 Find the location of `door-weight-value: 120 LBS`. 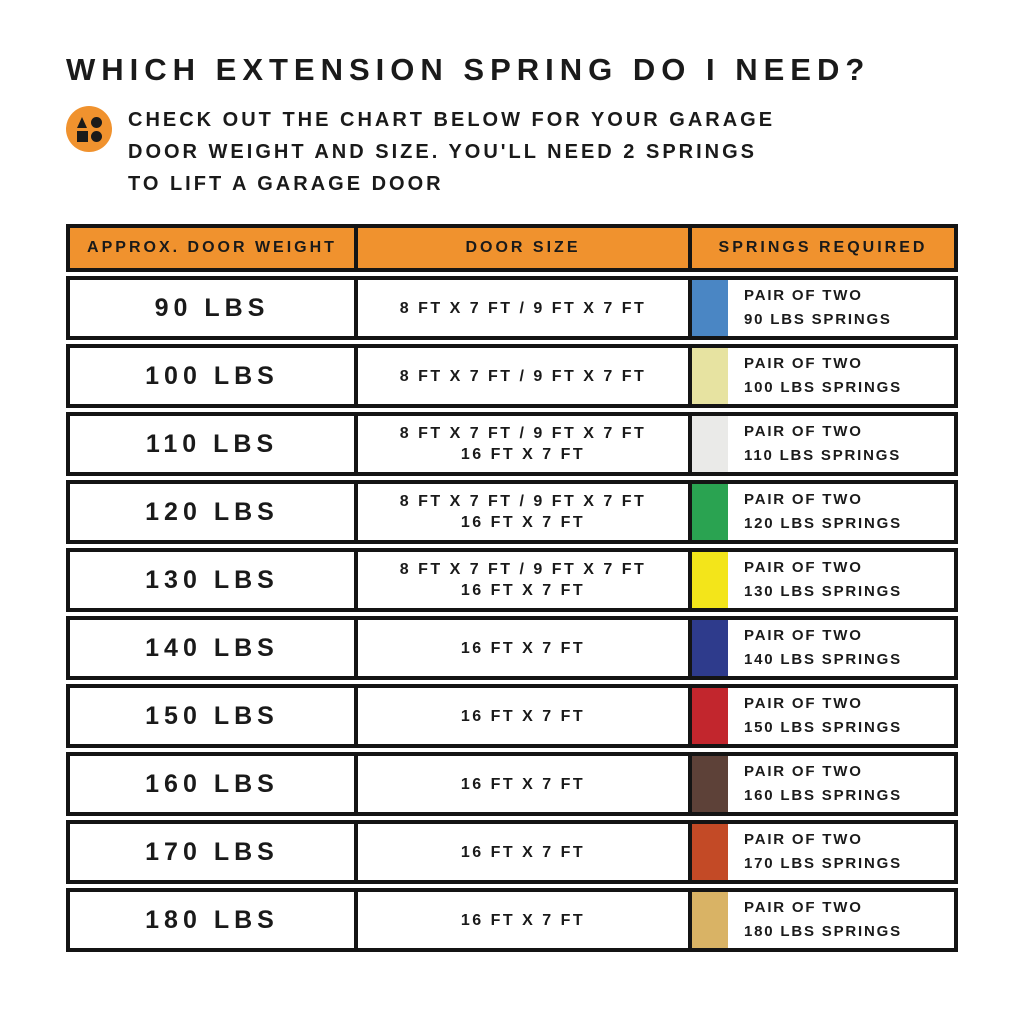

door-weight-value: 120 LBS is located at coordinates (212, 511).